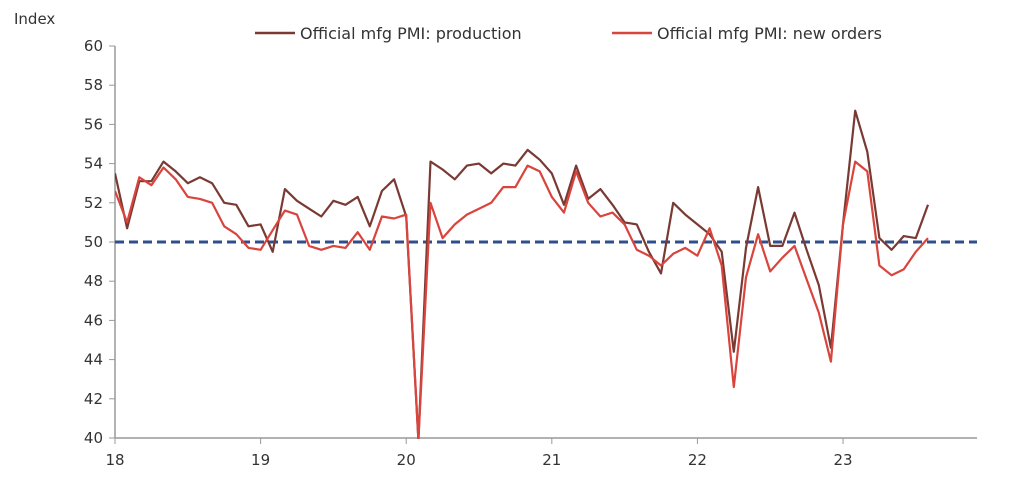 The height and width of the screenshot is (478, 1024). Describe the element at coordinates (406, 460) in the screenshot. I see `x-tick-label: 20` at that location.